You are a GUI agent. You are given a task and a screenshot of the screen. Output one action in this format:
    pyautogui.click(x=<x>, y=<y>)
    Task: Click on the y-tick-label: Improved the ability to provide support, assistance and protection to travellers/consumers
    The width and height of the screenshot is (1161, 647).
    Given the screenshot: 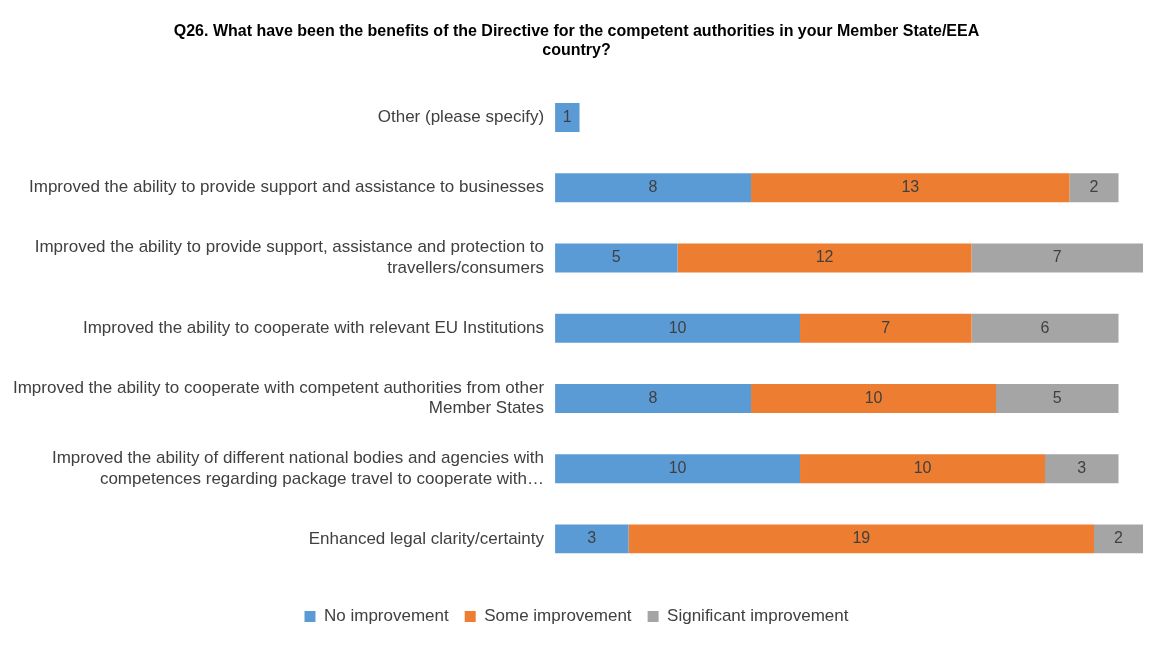 What is the action you would take?
    pyautogui.click(x=289, y=257)
    